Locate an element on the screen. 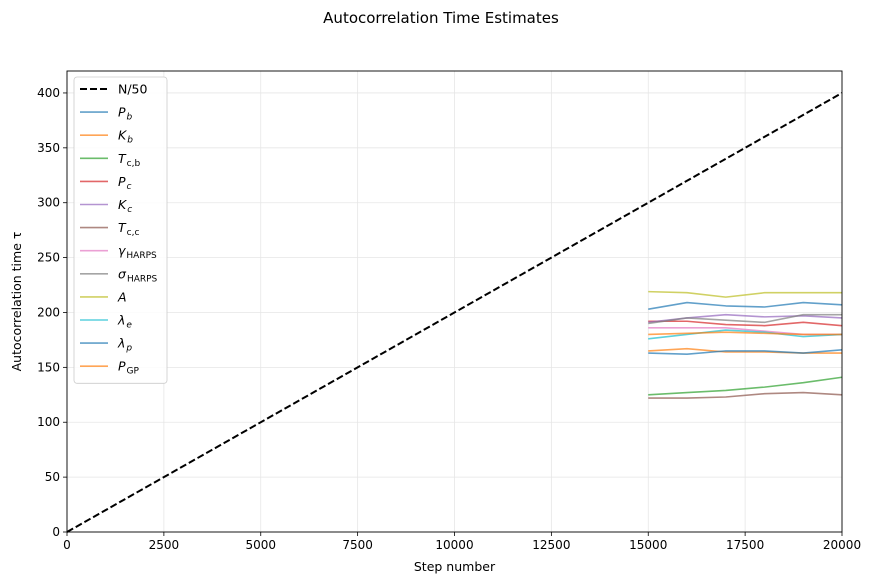 The height and width of the screenshot is (585, 873). x-tick-label: 2500 is located at coordinates (164, 545).